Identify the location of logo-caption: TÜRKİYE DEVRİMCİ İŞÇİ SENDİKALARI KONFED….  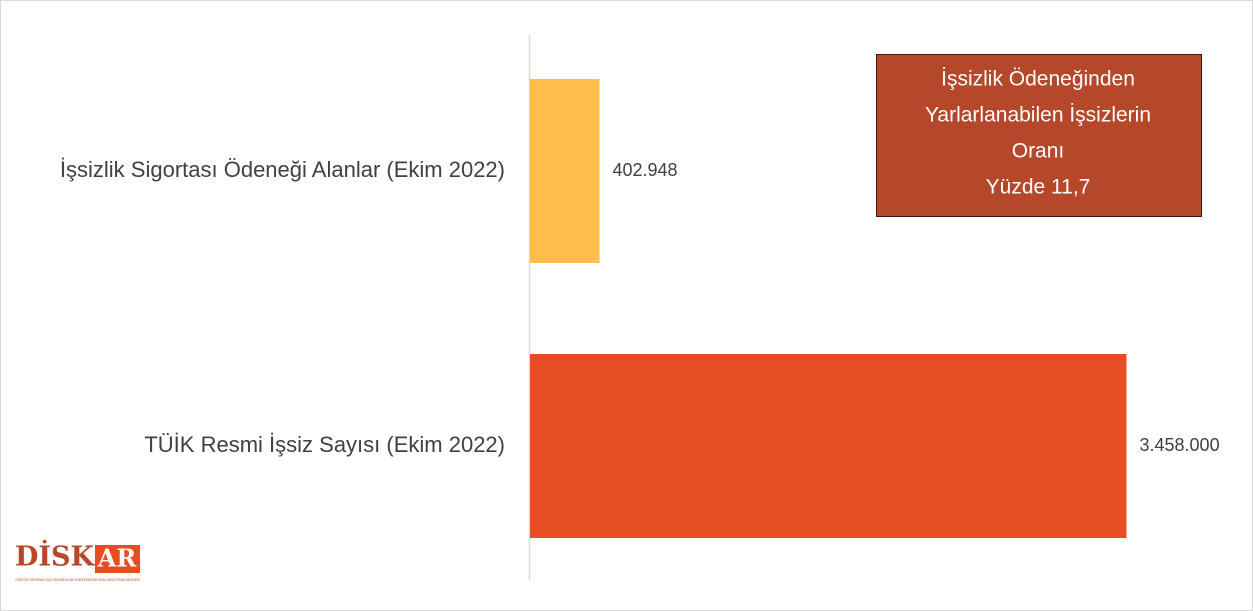
(77, 579).